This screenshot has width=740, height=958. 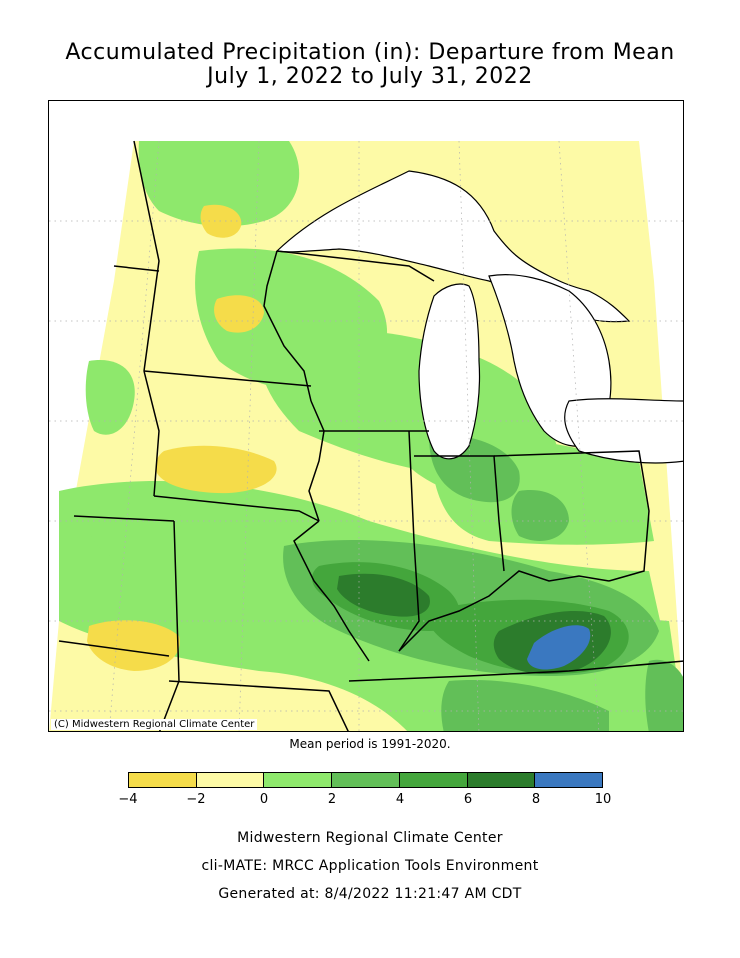 What do you see at coordinates (227, 378) in the screenshot?
I see `border-ia-north` at bounding box center [227, 378].